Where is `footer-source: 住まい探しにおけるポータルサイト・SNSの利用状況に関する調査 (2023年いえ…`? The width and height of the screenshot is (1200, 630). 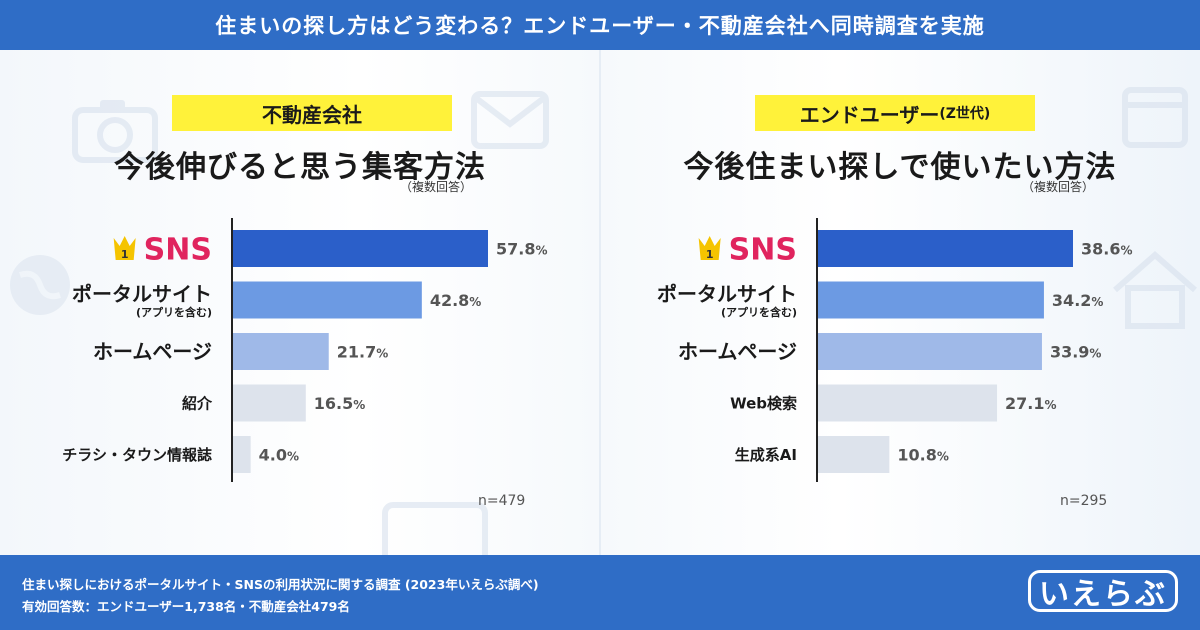 footer-source: 住まい探しにおけるポータルサイト・SNSの利用状況に関する調査 (2023年いえ… is located at coordinates (280, 584).